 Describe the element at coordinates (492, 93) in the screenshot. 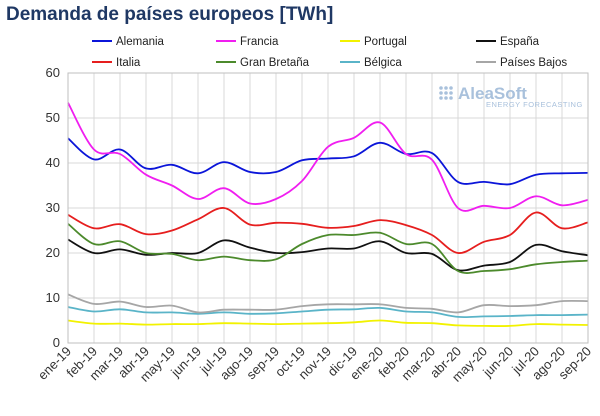

I see `watermark-brand: AleaSoft` at that location.